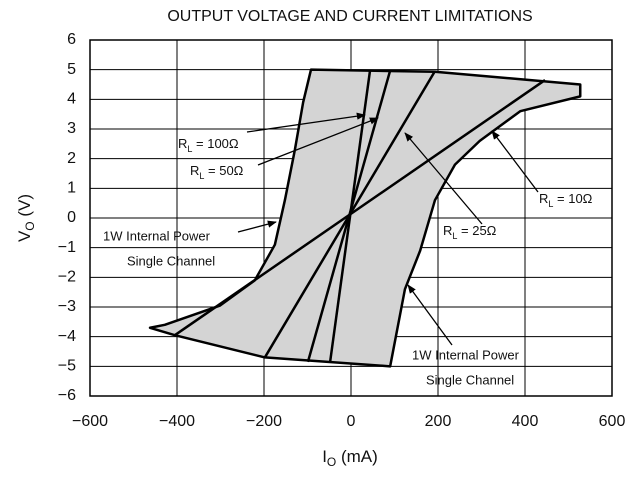 The height and width of the screenshot is (482, 640). I want to click on annotation-rest: = 25Ω, so click(476, 230).